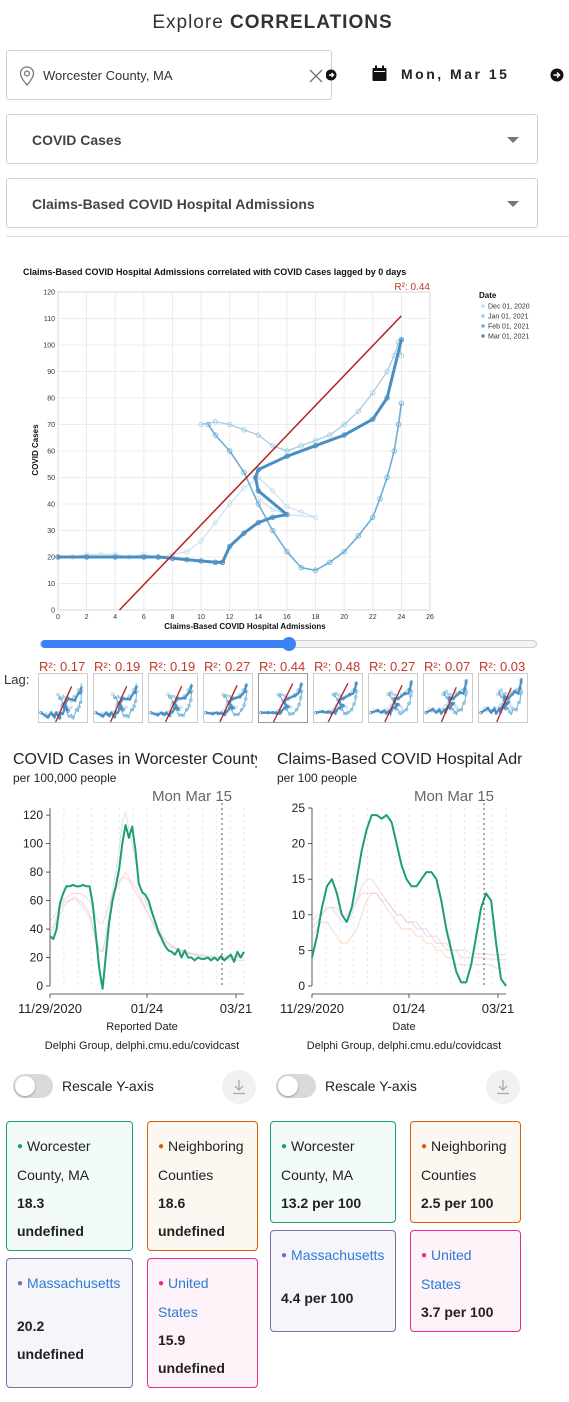 The width and height of the screenshot is (569, 1402). Describe the element at coordinates (296, 1086) in the screenshot. I see `right-rescale-toggle` at that location.